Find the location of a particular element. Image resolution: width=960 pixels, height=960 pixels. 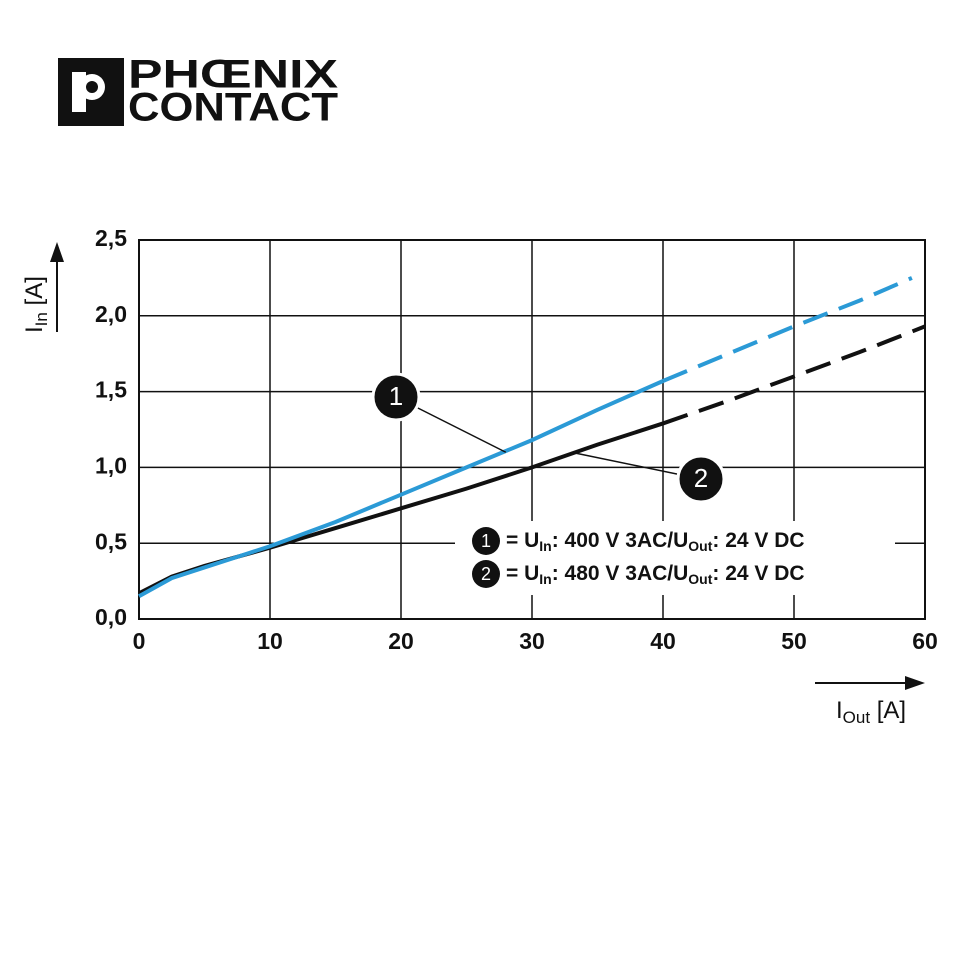

x-axis-arrow is located at coordinates (915, 683).